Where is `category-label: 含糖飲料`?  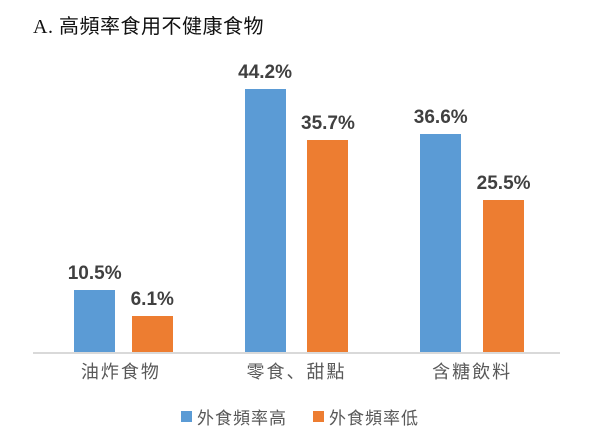
category-label: 含糖飲料 is located at coordinates (472, 372).